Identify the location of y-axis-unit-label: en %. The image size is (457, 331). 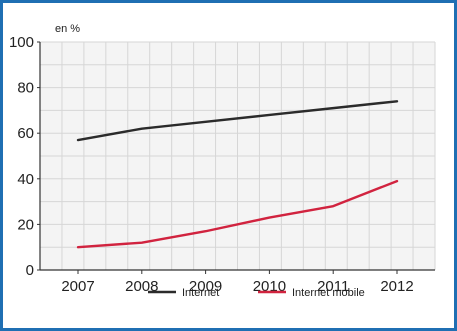
(67, 29).